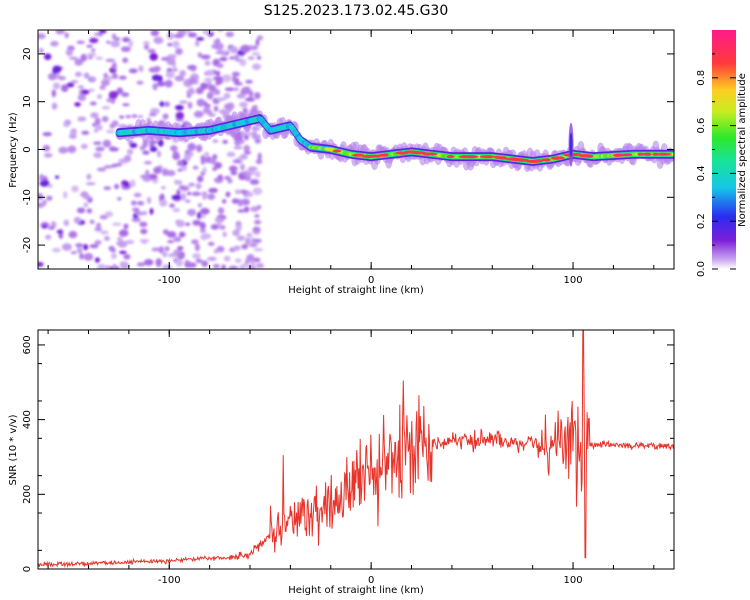  What do you see at coordinates (27, 101) in the screenshot?
I see `y-tick-label: 10` at bounding box center [27, 101].